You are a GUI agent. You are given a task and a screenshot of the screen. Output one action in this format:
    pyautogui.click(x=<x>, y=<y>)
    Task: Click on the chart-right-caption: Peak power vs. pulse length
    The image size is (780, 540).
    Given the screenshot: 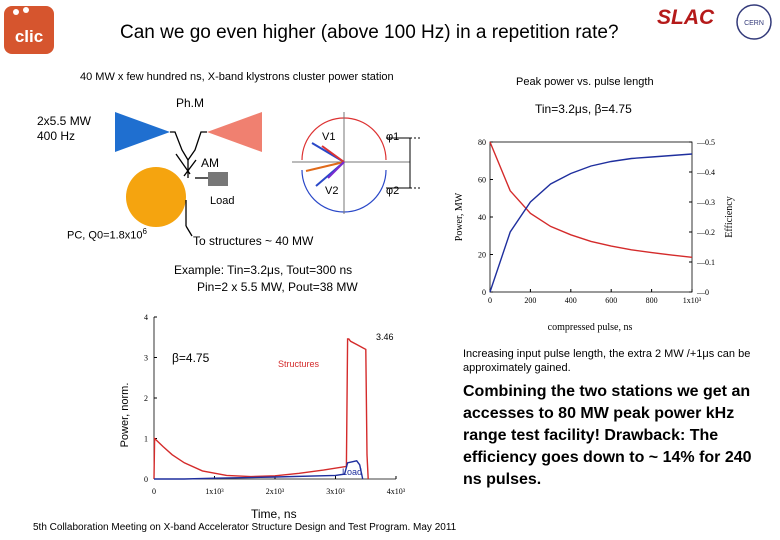 What is the action you would take?
    pyautogui.click(x=585, y=82)
    